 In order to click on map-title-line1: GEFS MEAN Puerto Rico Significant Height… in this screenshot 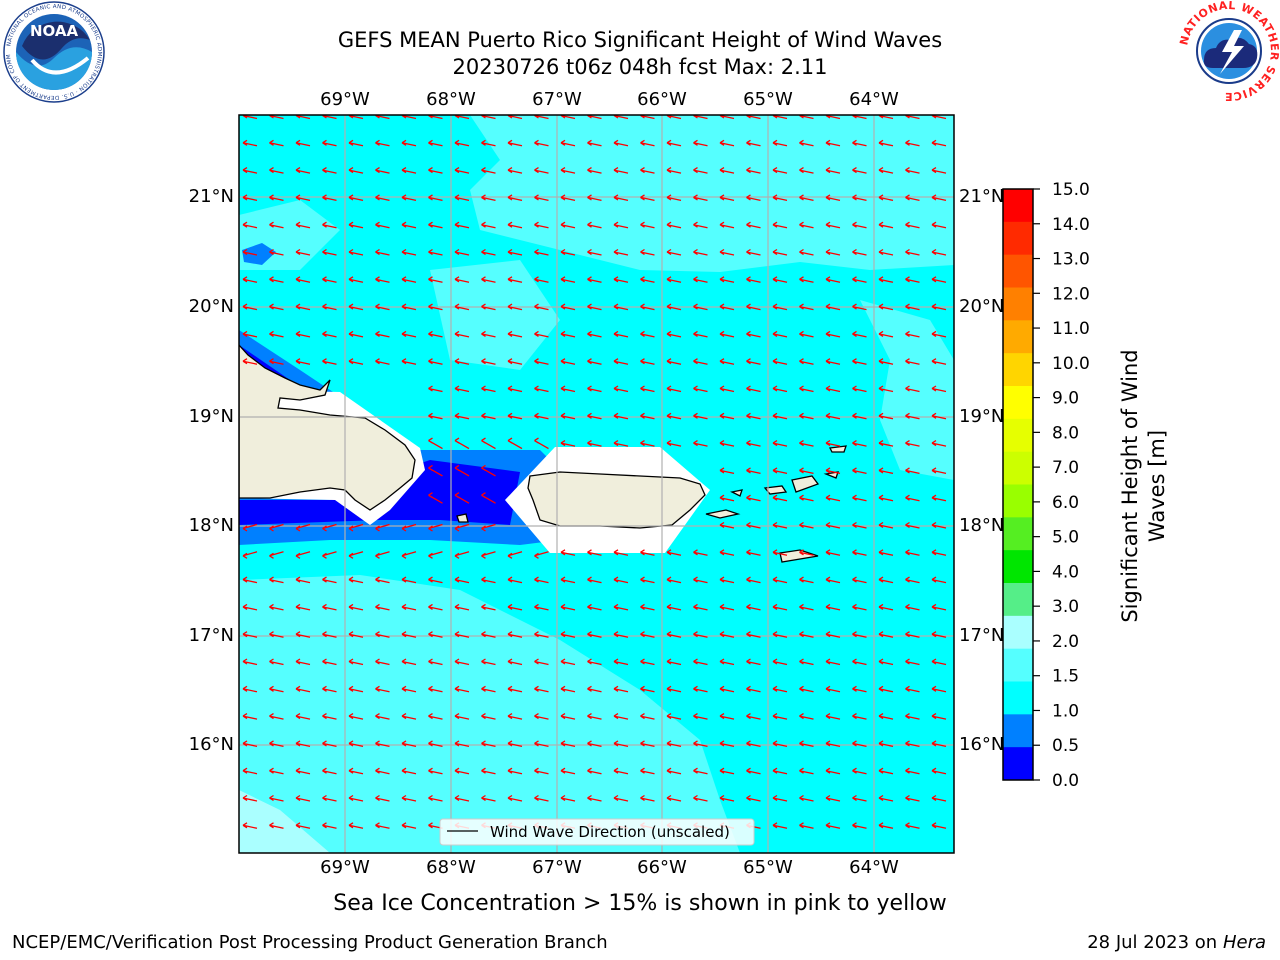, I will do `click(640, 40)`.